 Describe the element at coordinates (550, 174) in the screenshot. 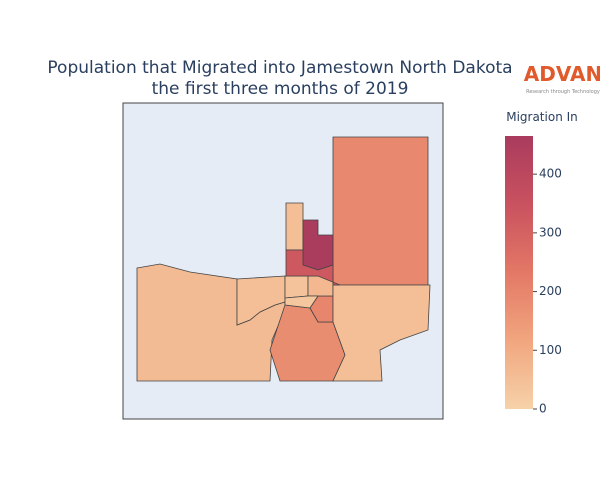

I see `colorbar-tick-label: 400` at that location.